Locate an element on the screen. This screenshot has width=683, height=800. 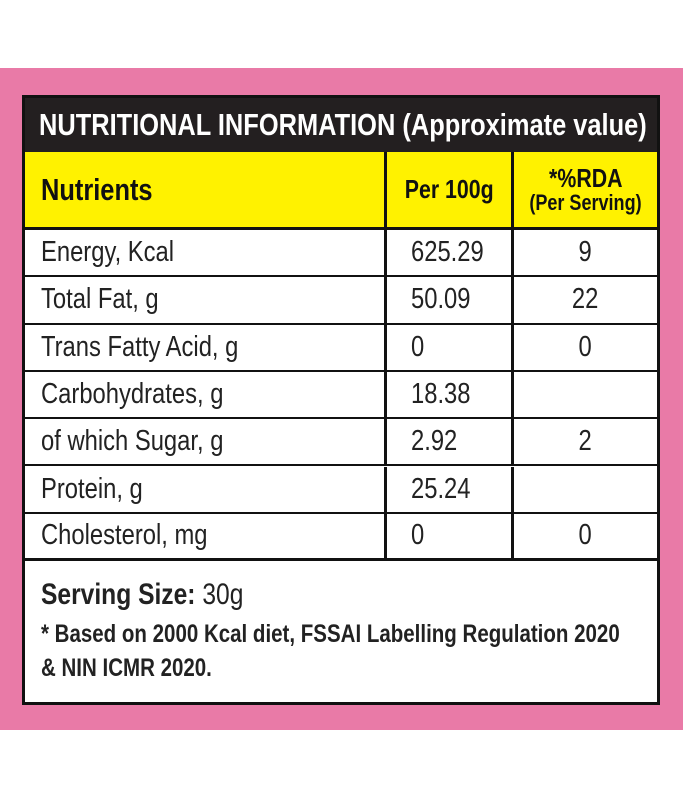
table-cell: 2.92 is located at coordinates (450, 443).